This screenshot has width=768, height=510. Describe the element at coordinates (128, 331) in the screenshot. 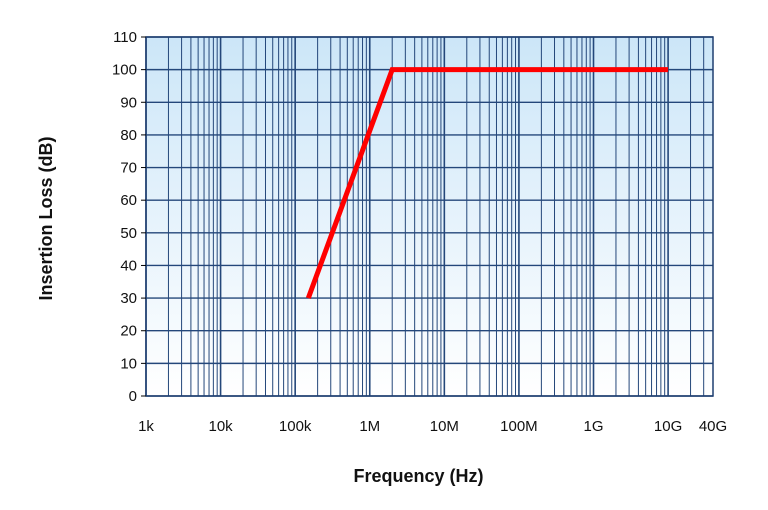

I see `y-tick-label: 20` at that location.